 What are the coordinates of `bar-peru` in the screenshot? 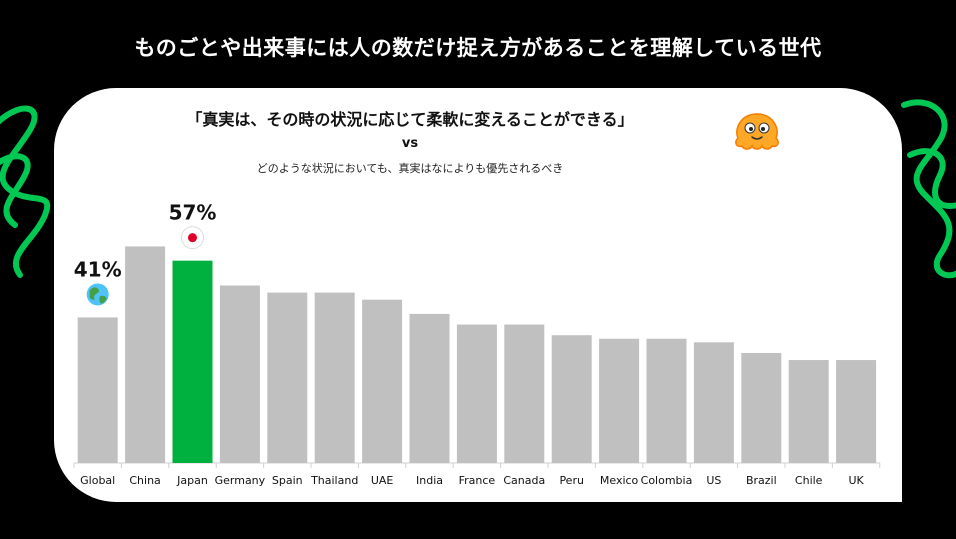 It's located at (571, 399).